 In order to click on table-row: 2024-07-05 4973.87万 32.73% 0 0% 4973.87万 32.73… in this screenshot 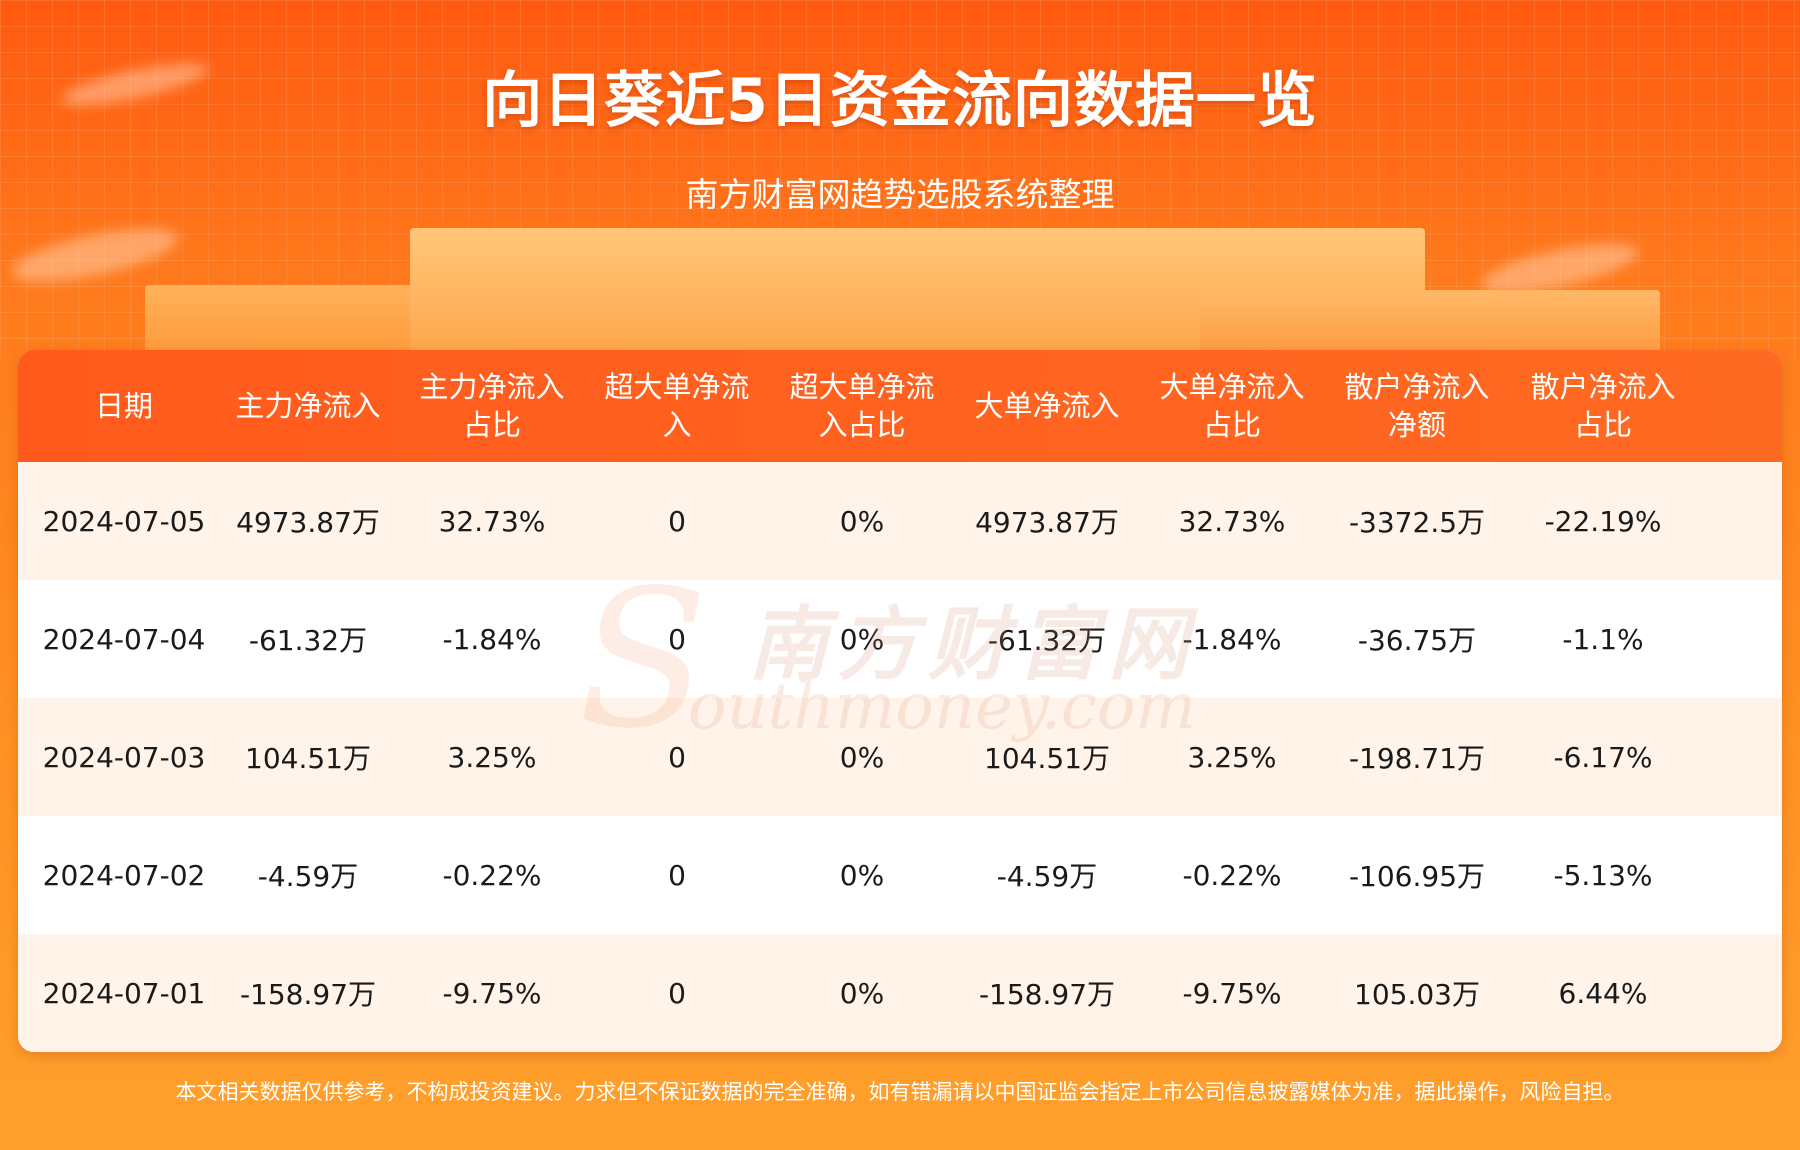, I will do `click(900, 521)`.